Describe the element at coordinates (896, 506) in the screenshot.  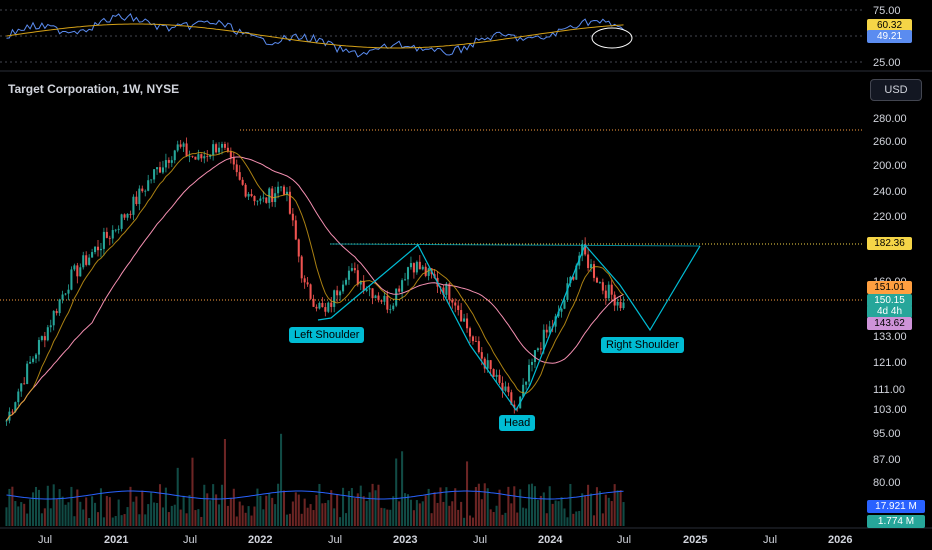
I see `volume-ma-tag: 17.921 M` at that location.